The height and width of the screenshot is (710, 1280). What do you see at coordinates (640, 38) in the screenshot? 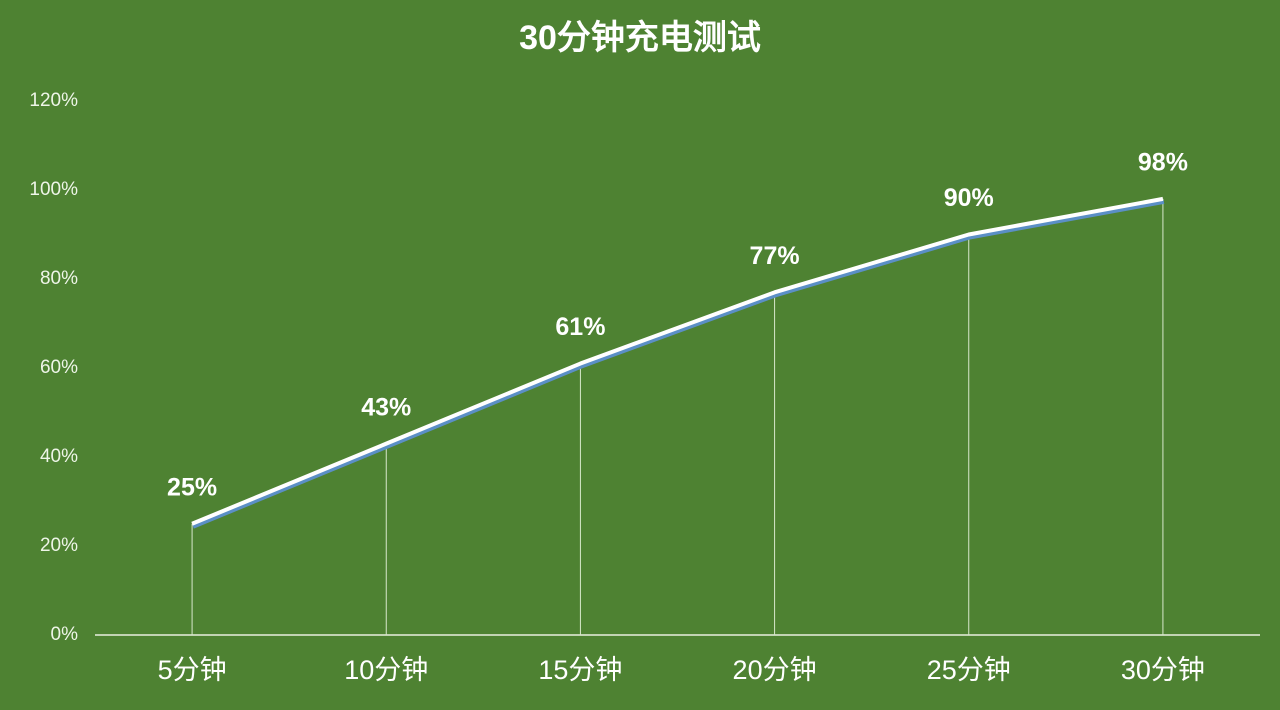
I see `chart-title: 30分钟充电测试` at bounding box center [640, 38].